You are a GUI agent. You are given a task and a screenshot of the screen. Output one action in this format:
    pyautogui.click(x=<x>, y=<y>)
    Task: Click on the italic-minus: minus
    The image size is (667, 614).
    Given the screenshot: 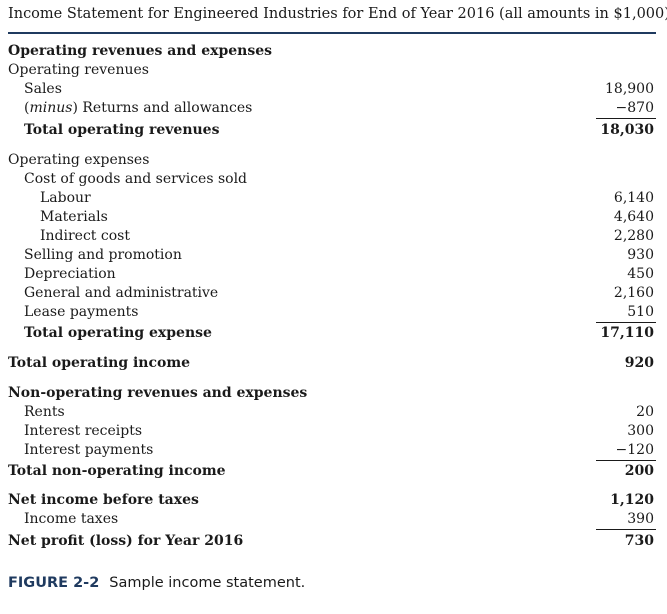 What is the action you would take?
    pyautogui.click(x=51, y=108)
    